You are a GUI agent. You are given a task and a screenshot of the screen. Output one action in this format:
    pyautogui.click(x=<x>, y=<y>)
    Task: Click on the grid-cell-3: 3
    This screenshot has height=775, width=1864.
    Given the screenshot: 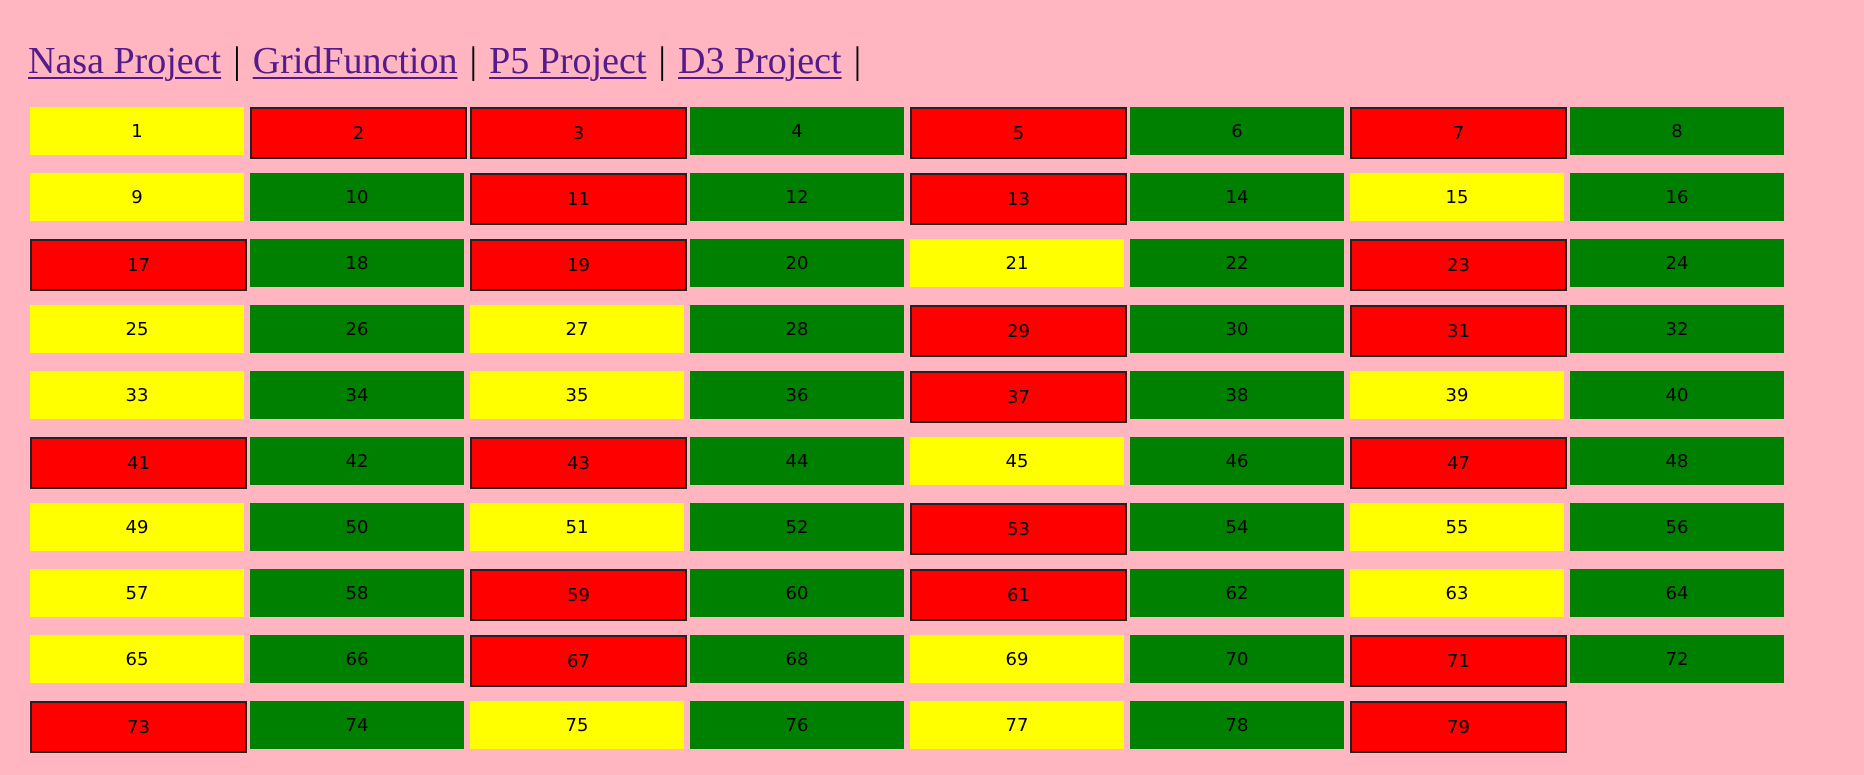 What is the action you would take?
    pyautogui.click(x=578, y=133)
    